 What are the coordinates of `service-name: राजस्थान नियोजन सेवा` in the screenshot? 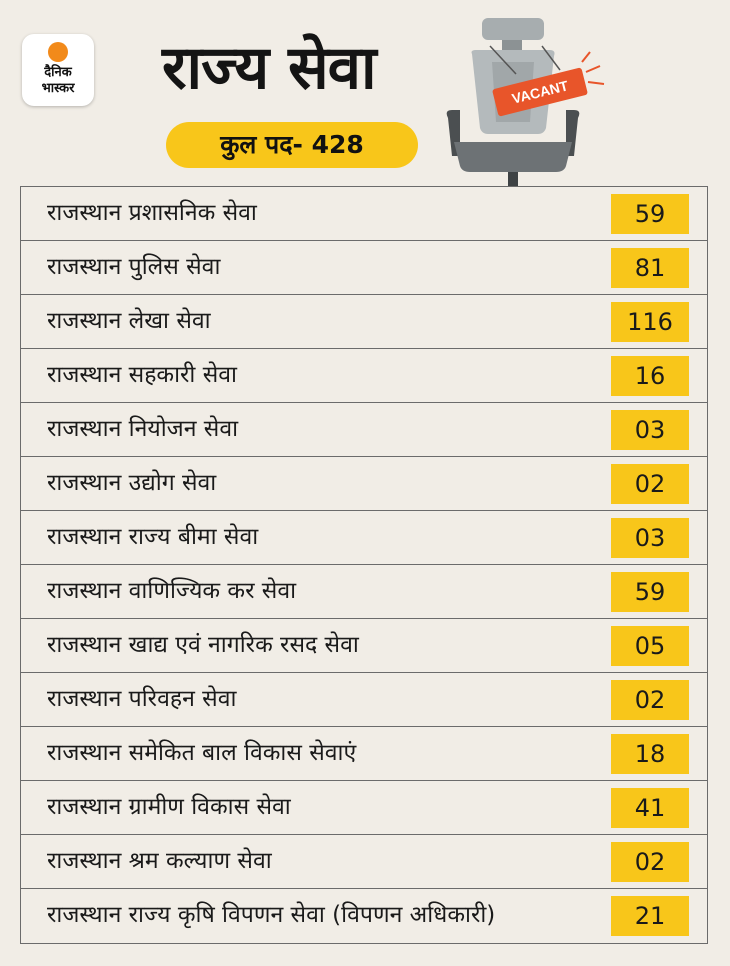 It's located at (143, 429).